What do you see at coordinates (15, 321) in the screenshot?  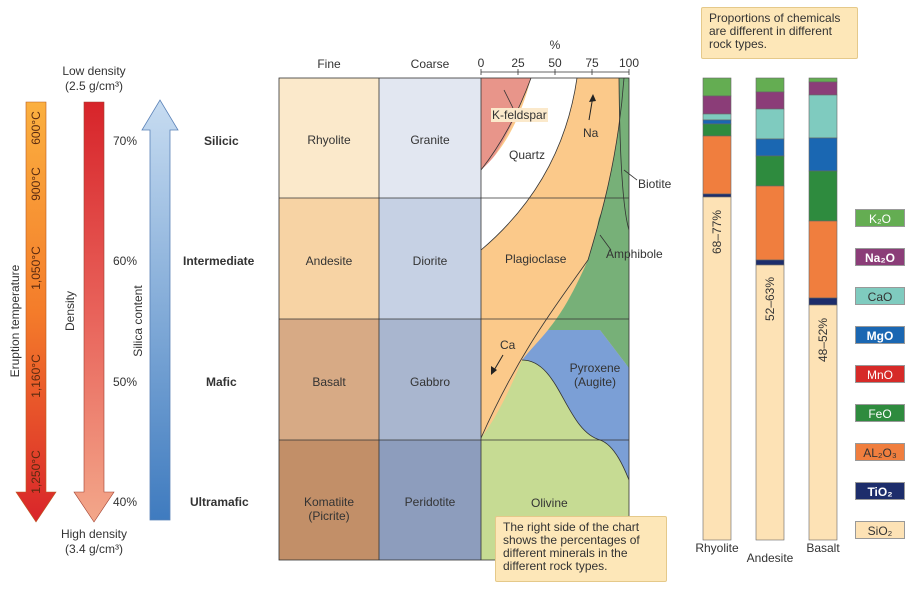 I see `eruption-temperature-label: Eruption temperature` at bounding box center [15, 321].